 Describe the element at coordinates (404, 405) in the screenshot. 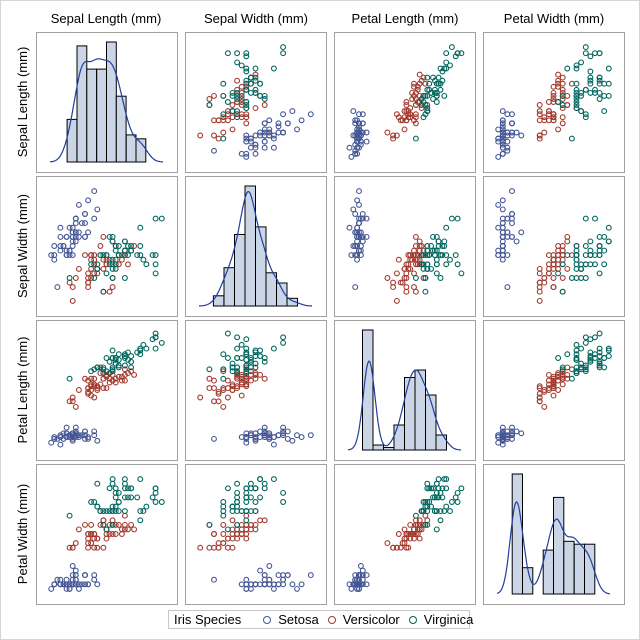

I see `density-curve` at that location.